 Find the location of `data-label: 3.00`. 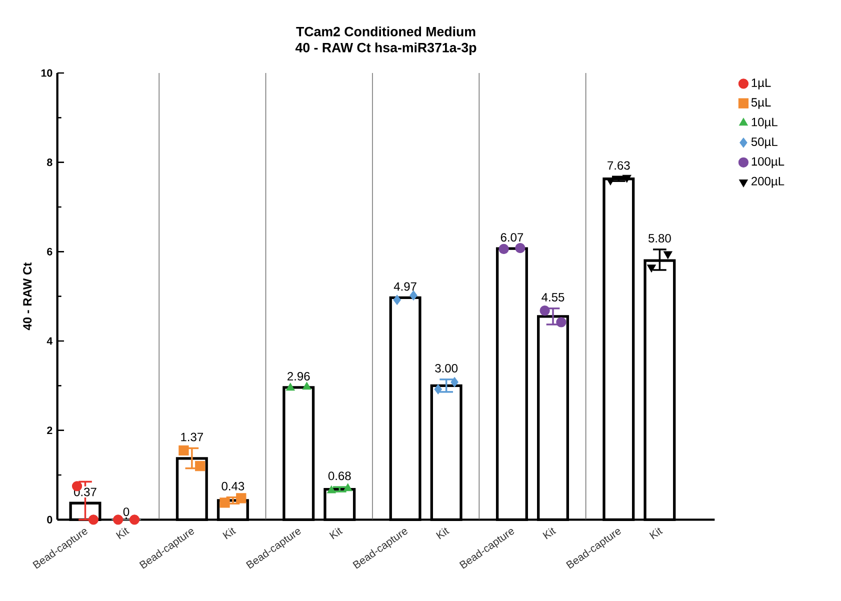

data-label: 3.00 is located at coordinates (446, 368).